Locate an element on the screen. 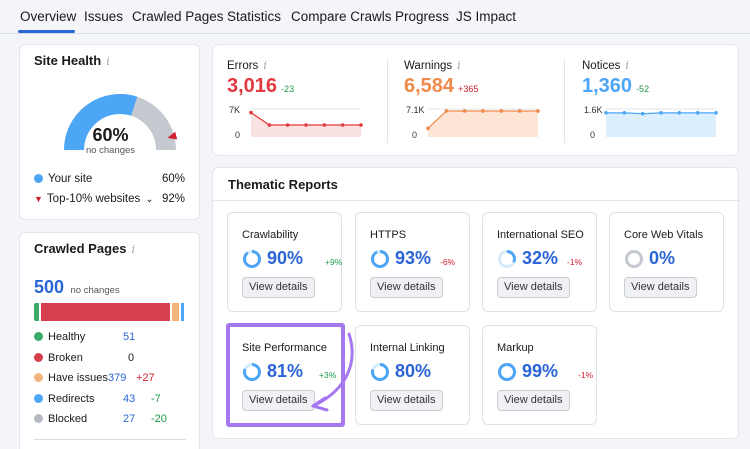  tile-delta: +3% is located at coordinates (328, 375).